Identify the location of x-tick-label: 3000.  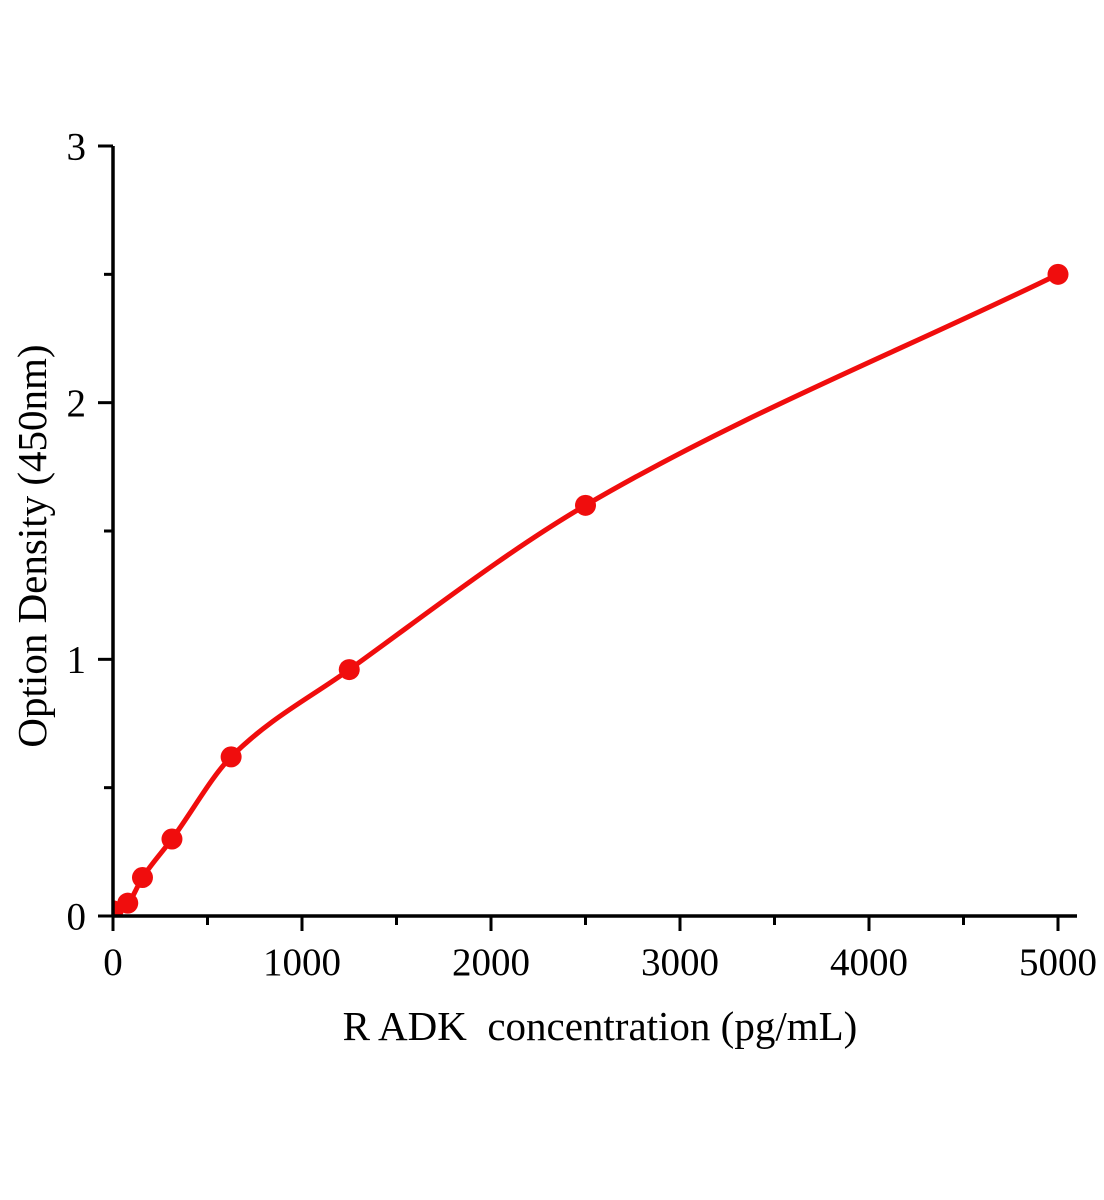
(680, 962).